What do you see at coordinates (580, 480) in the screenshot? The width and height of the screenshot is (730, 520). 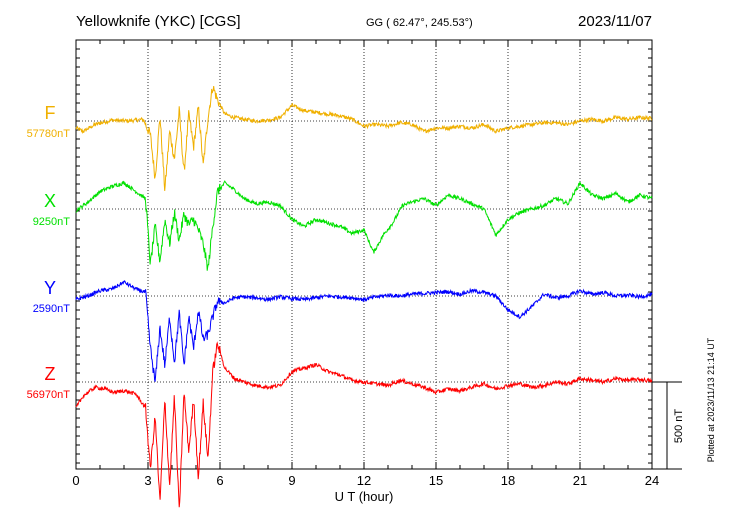 I see `x-tick-label: 21` at bounding box center [580, 480].